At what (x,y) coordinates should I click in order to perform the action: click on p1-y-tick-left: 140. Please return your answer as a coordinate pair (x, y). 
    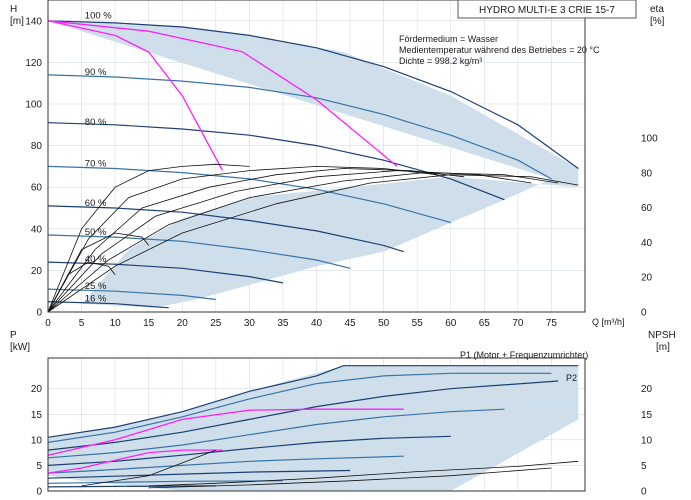
    Looking at the image, I should click on (33, 21).